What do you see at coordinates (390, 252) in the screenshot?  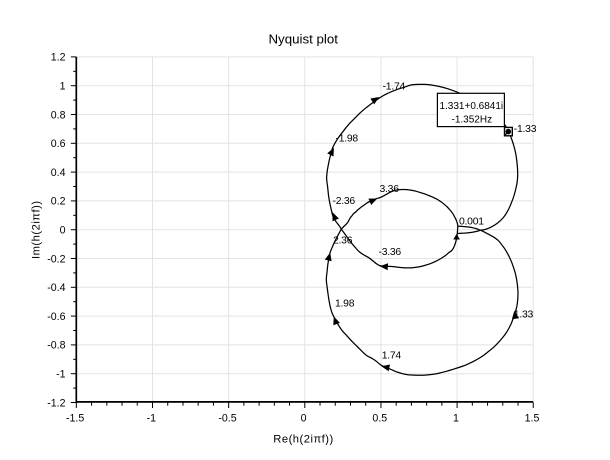 I see `svg-text: -3.36` at bounding box center [390, 252].